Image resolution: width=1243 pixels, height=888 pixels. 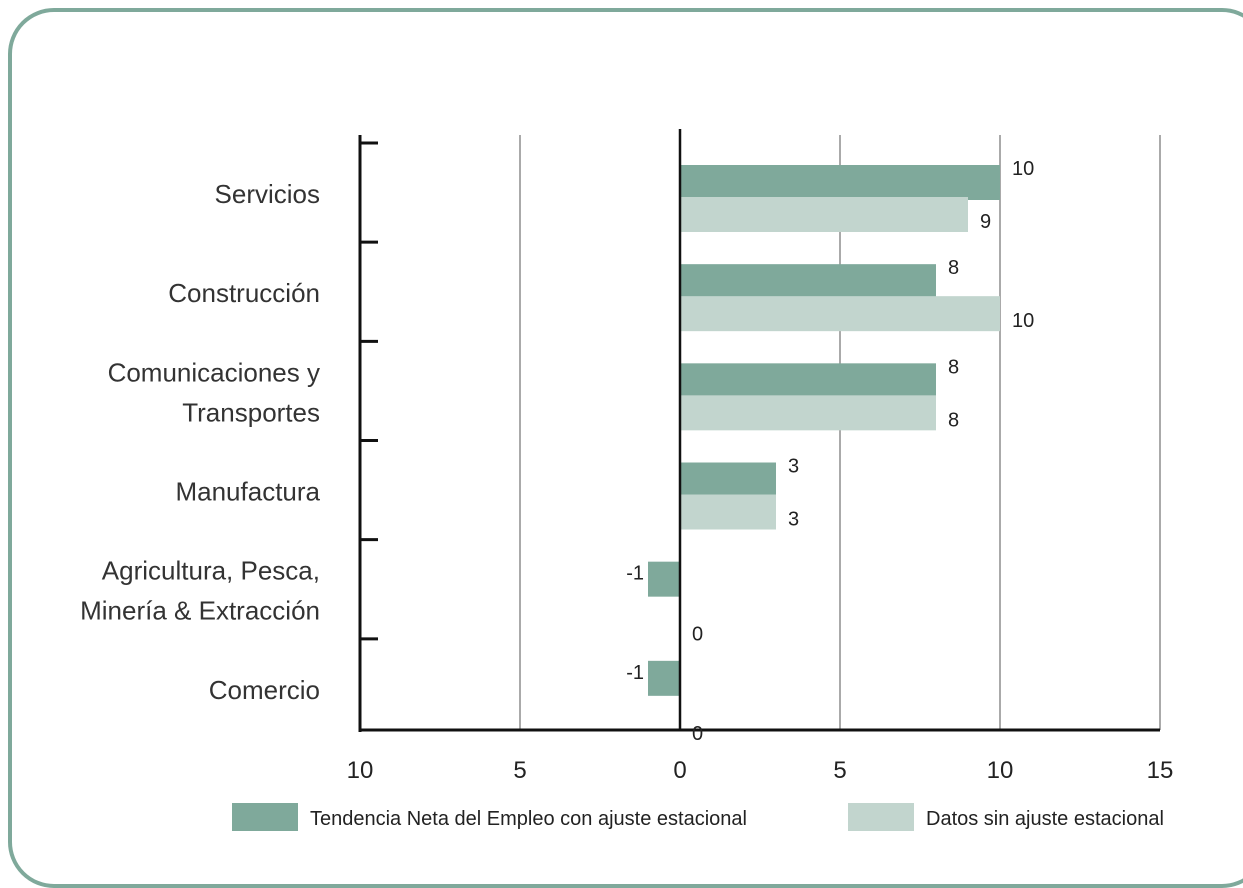 What do you see at coordinates (760, 770) in the screenshot?
I see `x-tick-labels: 10 5 0 5 10 15` at bounding box center [760, 770].